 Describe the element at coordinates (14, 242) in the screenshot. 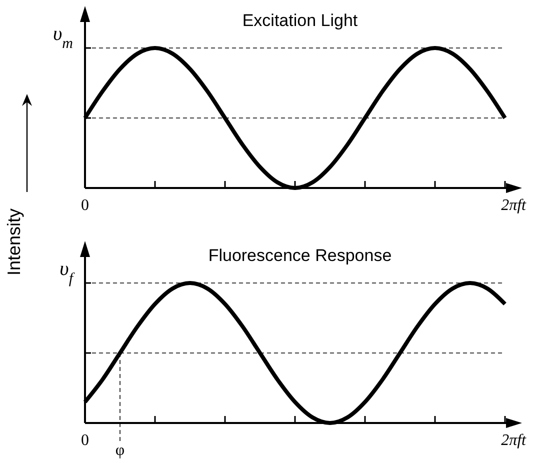

I see `y-axis-title: Intensity` at that location.